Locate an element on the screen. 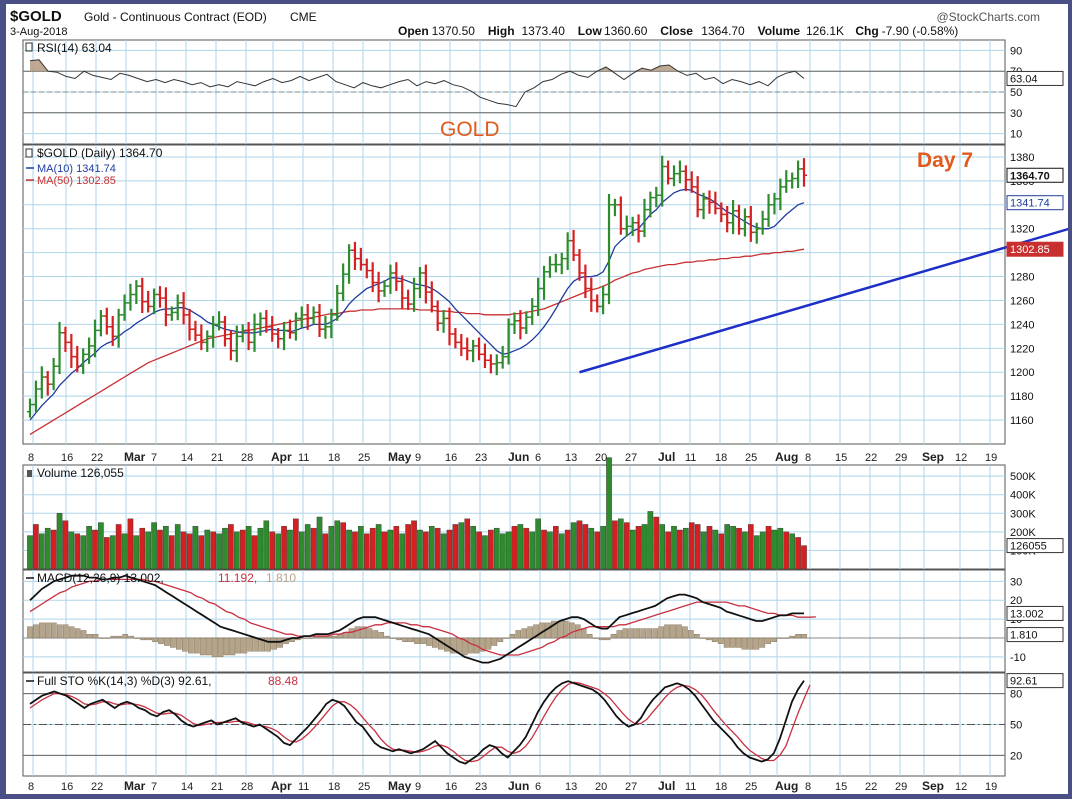 This screenshot has height=799, width=1072. macd-title-signal: 11.192, is located at coordinates (237, 578).